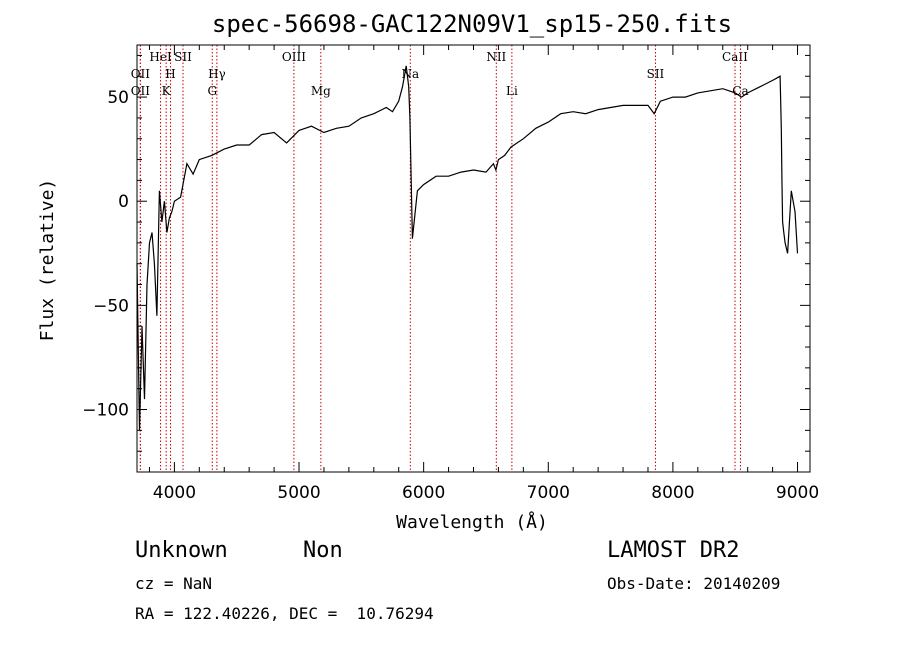  I want to click on x-tick-label: 7000, so click(548, 493).